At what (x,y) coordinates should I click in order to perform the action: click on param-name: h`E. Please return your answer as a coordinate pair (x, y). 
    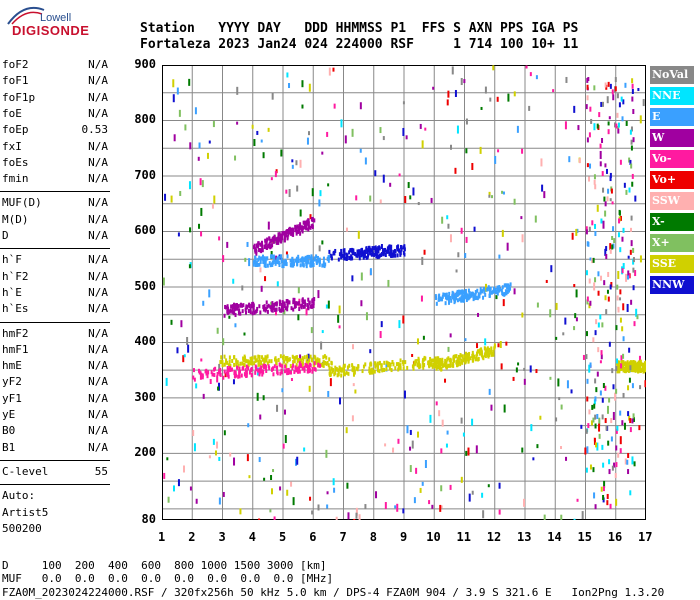
    Looking at the image, I should click on (12, 292).